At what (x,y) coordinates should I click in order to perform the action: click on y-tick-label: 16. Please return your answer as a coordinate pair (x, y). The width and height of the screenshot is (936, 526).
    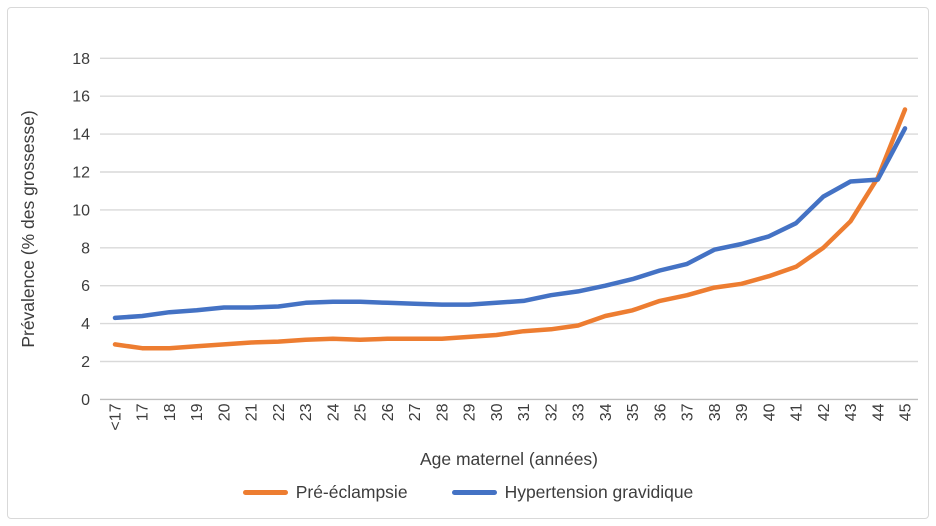
    Looking at the image, I should click on (81, 97).